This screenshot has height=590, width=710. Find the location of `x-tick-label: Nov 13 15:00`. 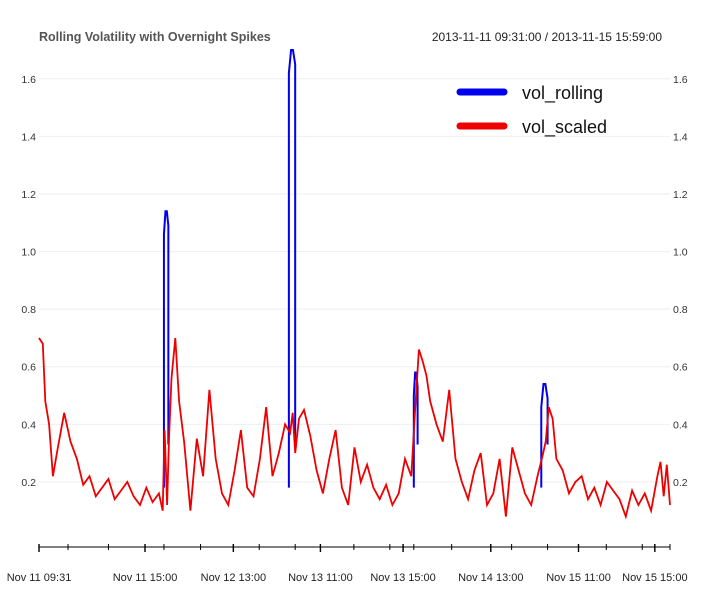

x-tick-label: Nov 13 15:00 is located at coordinates (402, 578).